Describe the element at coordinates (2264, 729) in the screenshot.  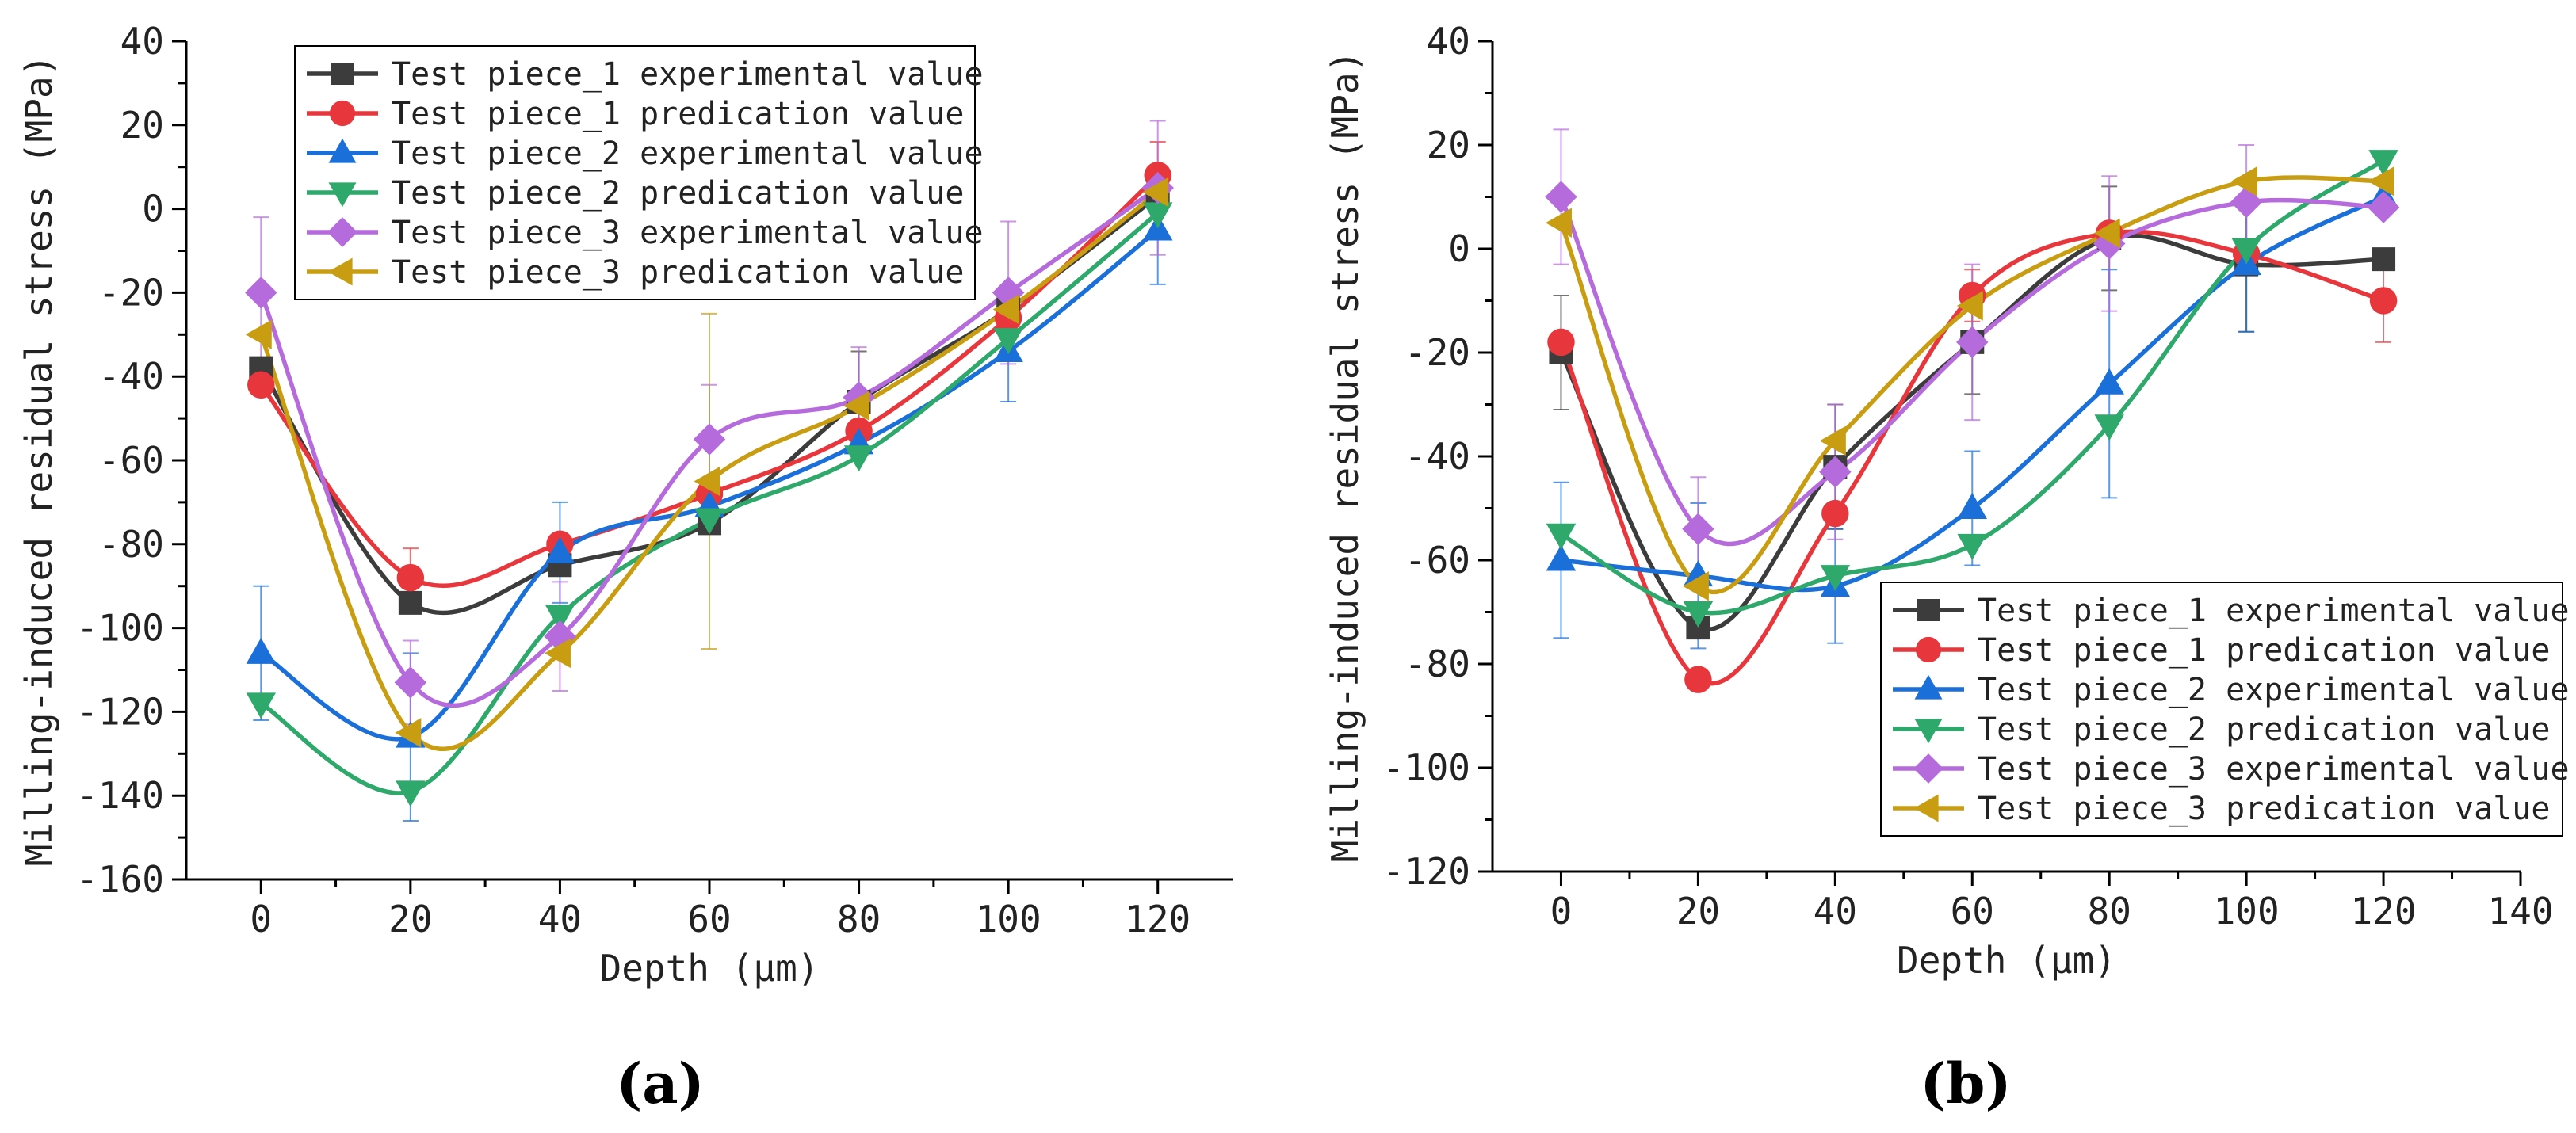
I see `legend-label: Test piece_2 predication value` at that location.